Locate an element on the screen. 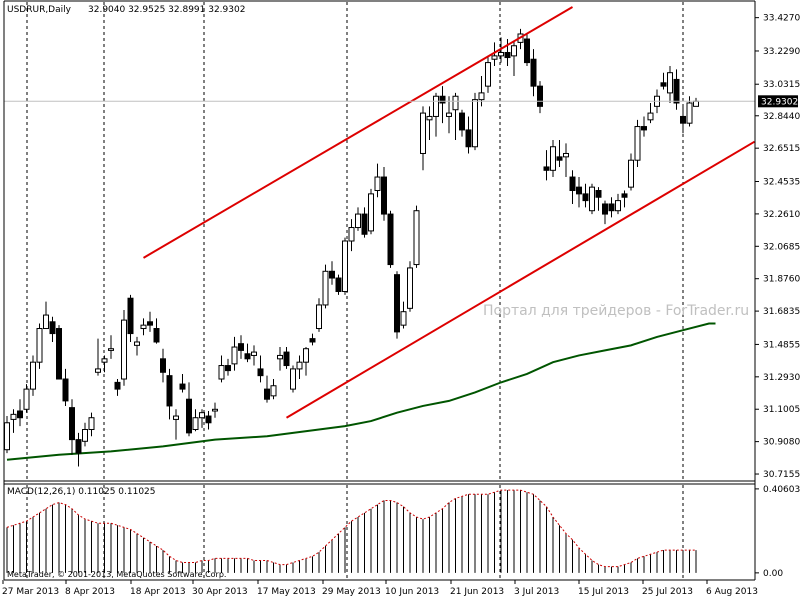  price-tick-label: 32.2610 is located at coordinates (781, 215).